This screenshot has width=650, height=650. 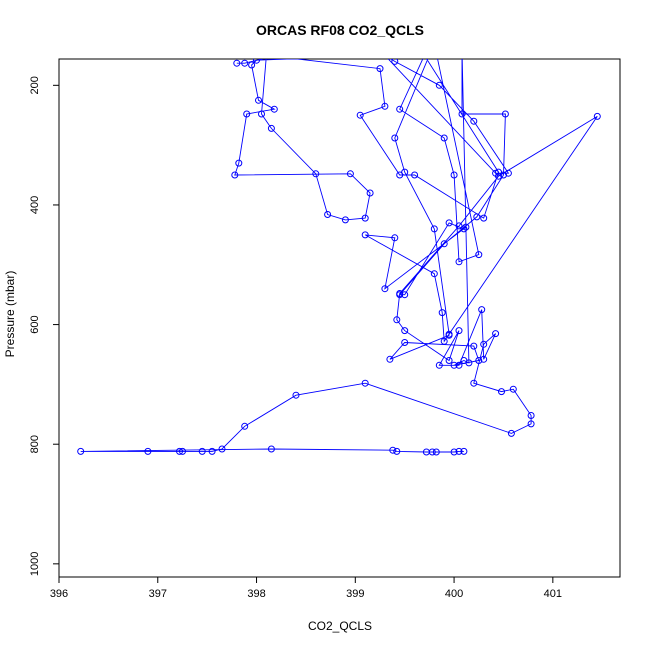 I want to click on x-axis-label: CO2_QCLS, so click(x=340, y=626).